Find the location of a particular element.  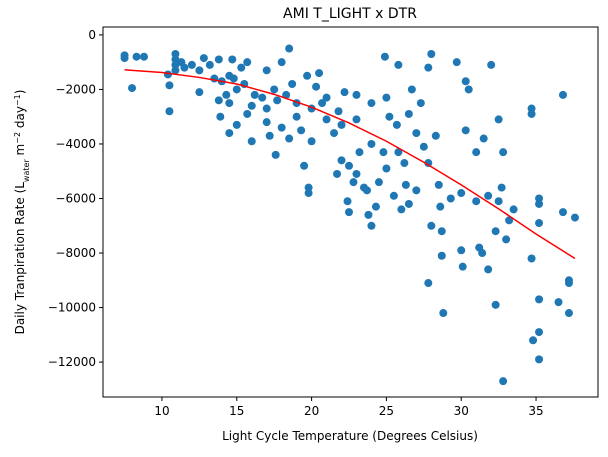

y-axis-label-part: −2 is located at coordinates (17, 138).